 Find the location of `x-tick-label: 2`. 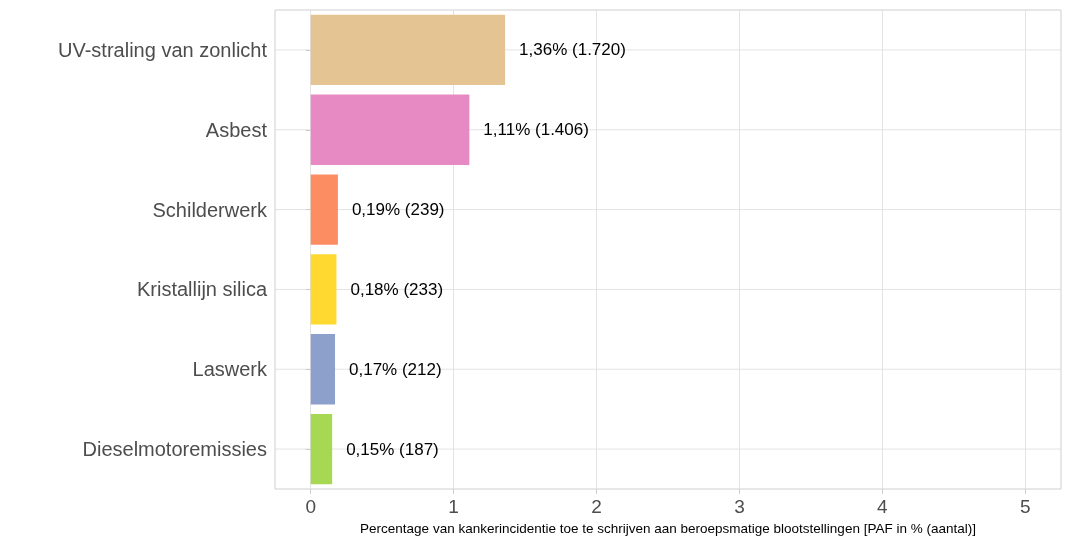

x-tick-label: 2 is located at coordinates (596, 506).